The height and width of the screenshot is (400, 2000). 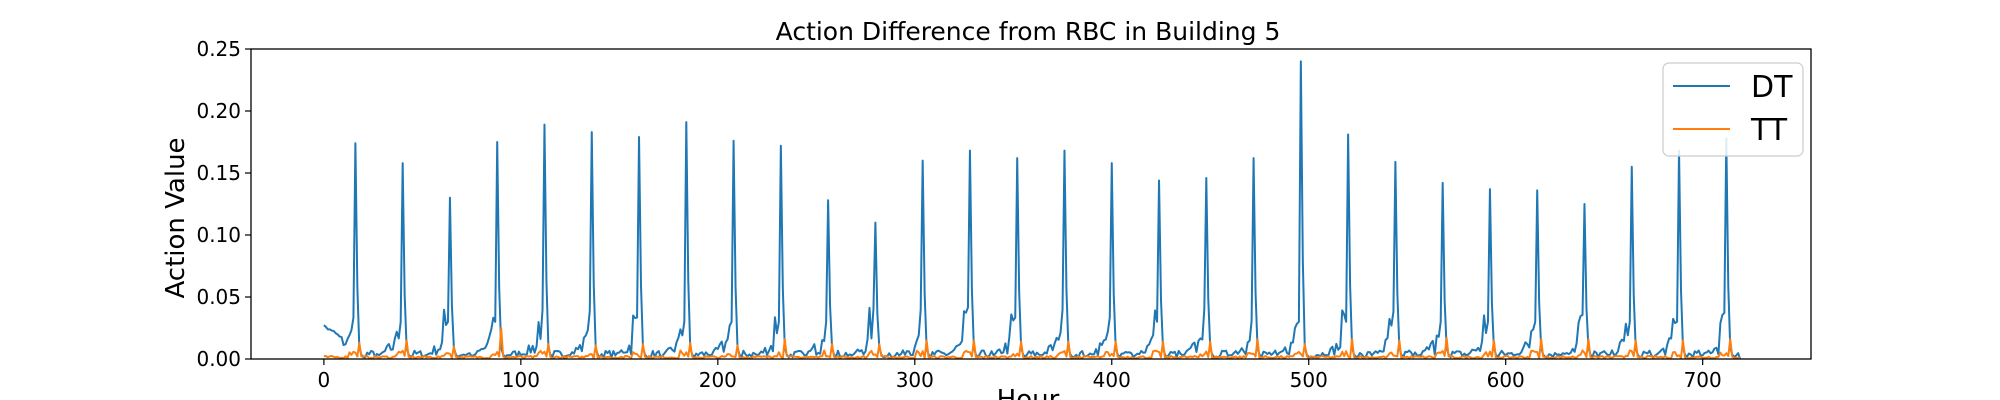 What do you see at coordinates (915, 380) in the screenshot?
I see `x-tick-label: 300` at bounding box center [915, 380].